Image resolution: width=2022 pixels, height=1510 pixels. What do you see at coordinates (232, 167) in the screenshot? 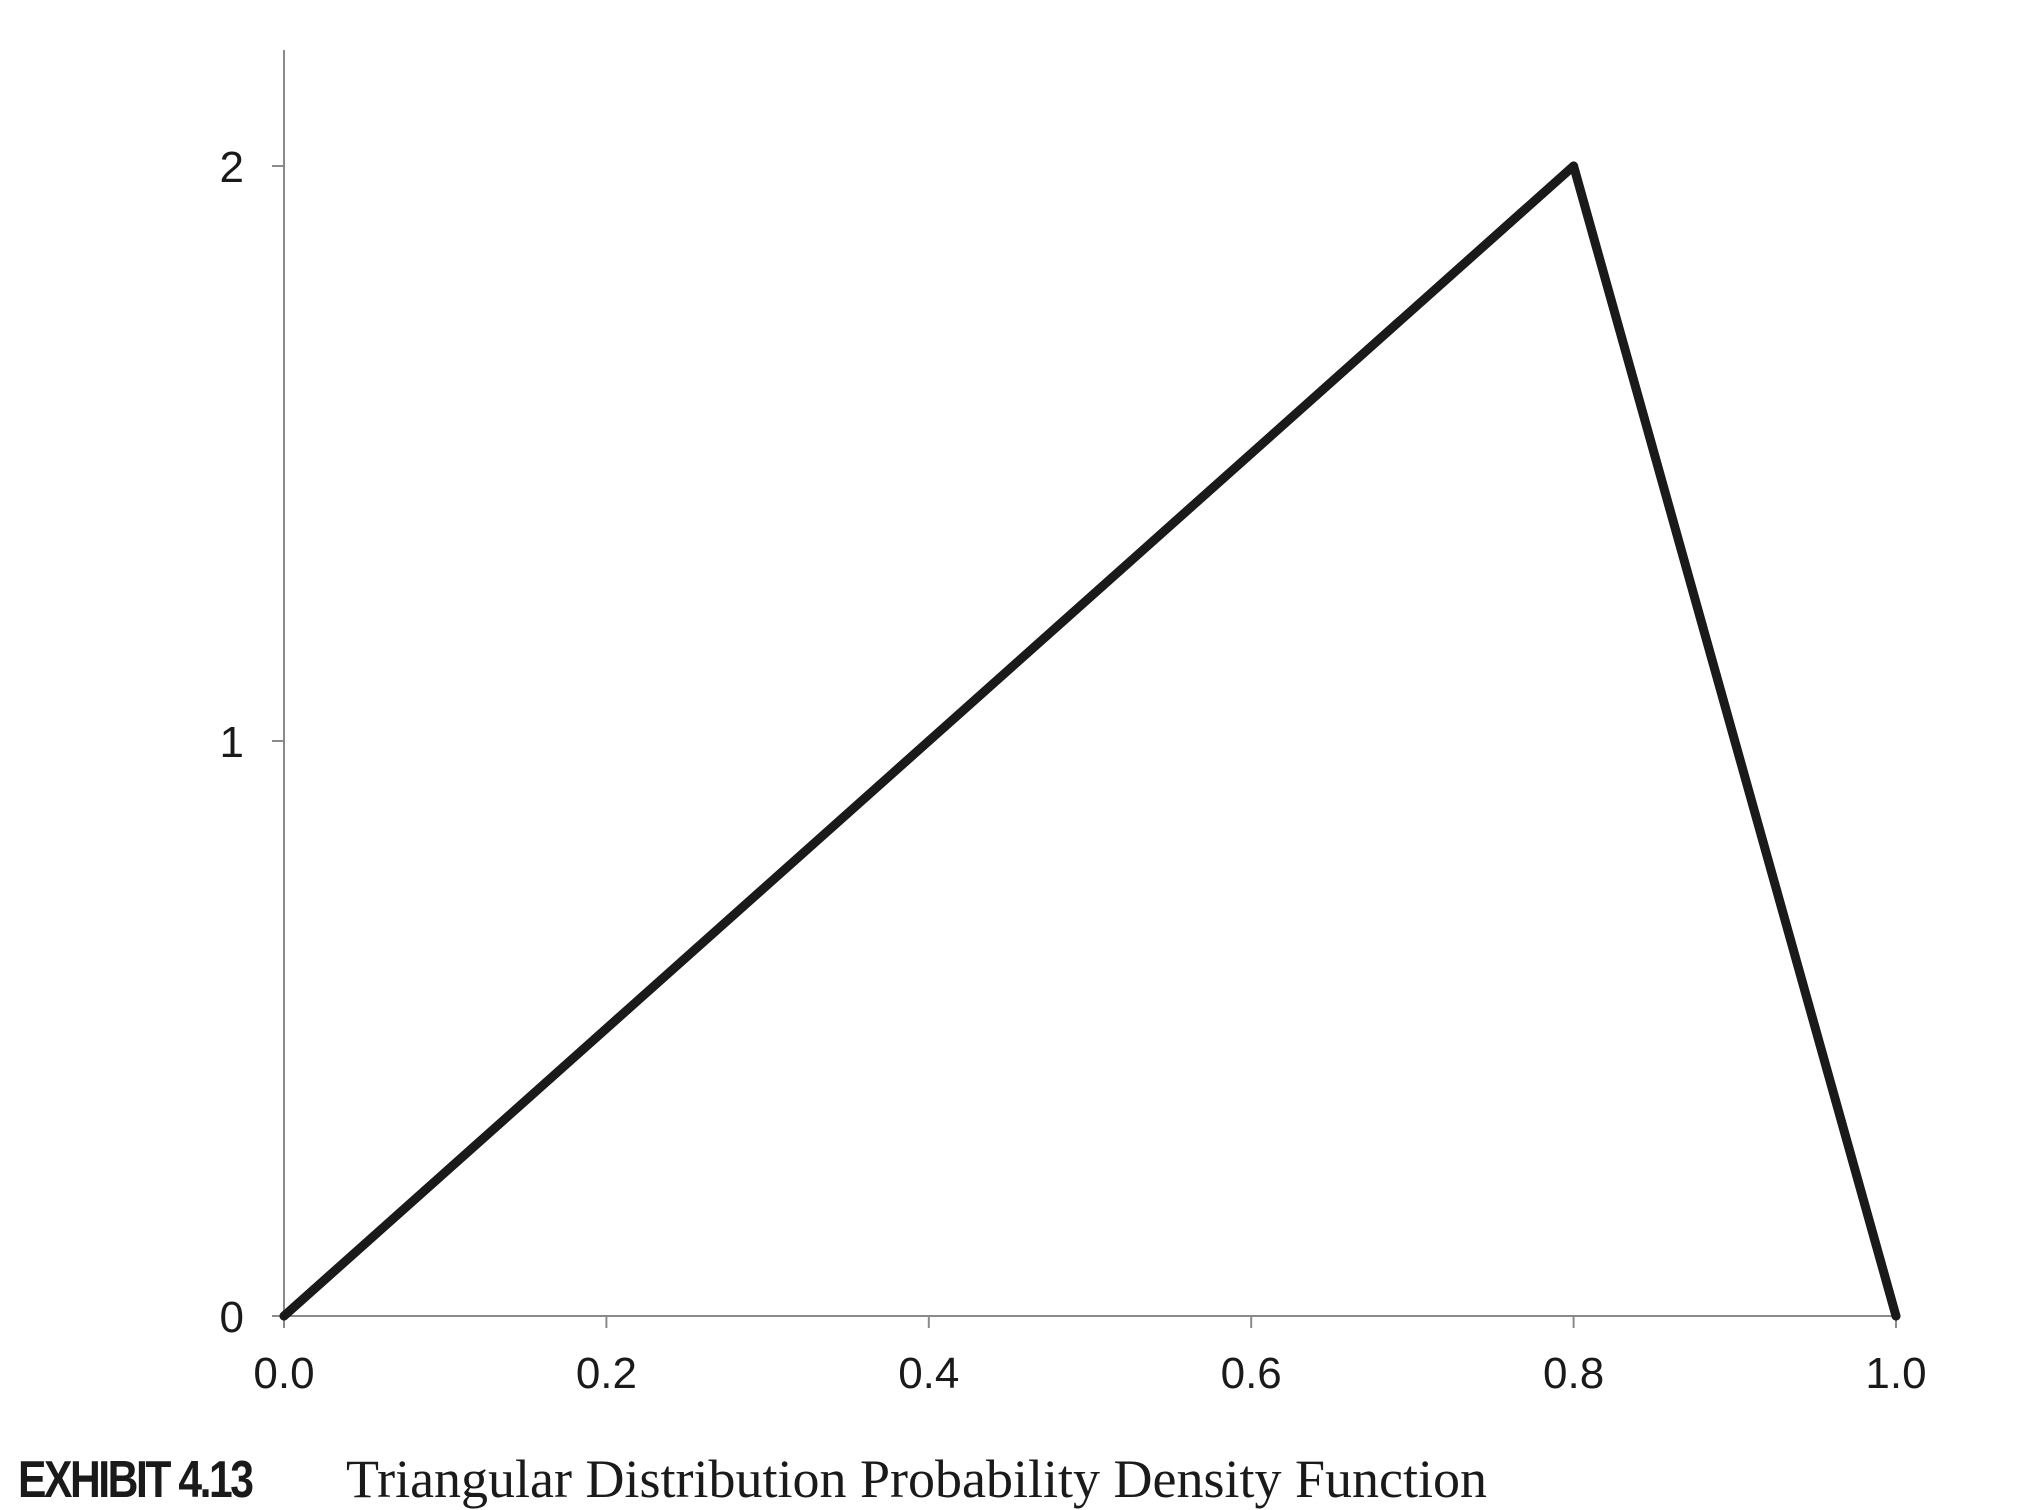
I see `y-tick-label: 2` at bounding box center [232, 167].